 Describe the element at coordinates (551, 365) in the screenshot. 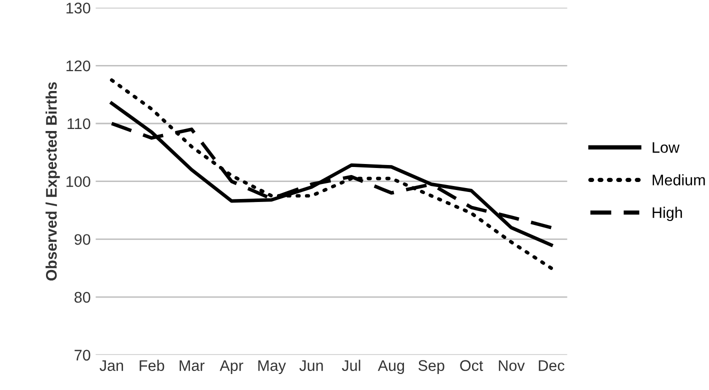

I see `x-tick-label: Dec` at that location.